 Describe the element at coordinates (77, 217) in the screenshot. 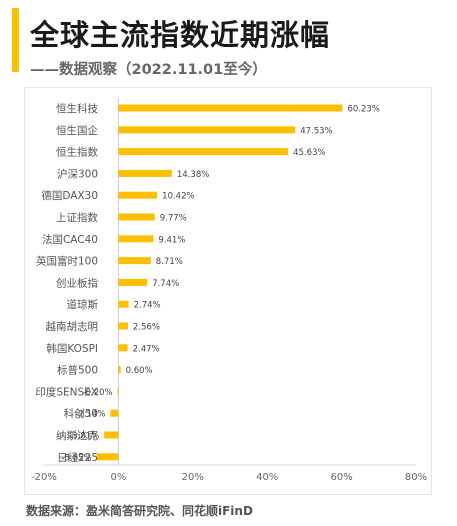

I see `category-label-5: 上证指数` at that location.